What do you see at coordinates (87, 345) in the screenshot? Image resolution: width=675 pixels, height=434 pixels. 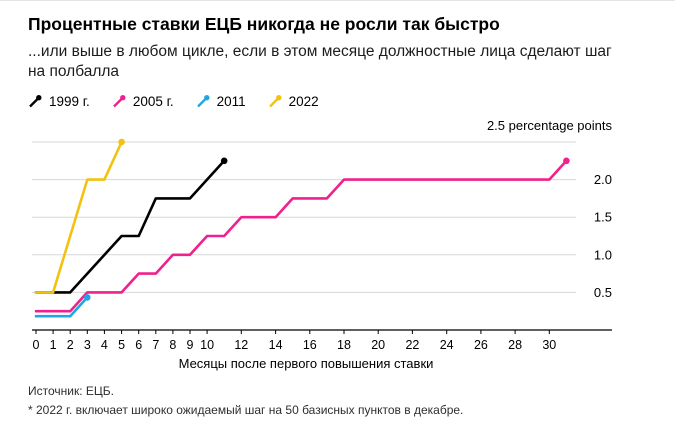 I see `x-tick-label: 3` at bounding box center [87, 345].